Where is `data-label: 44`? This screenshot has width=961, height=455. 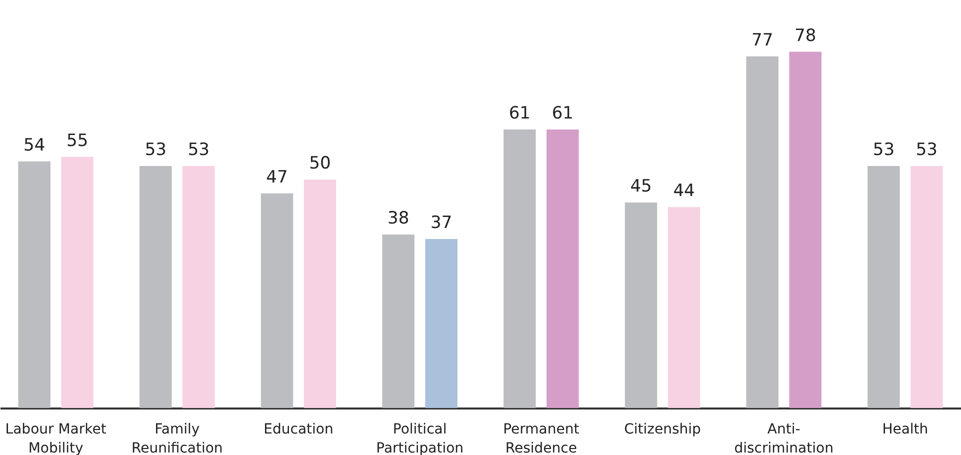
data-label: 44 is located at coordinates (684, 191).